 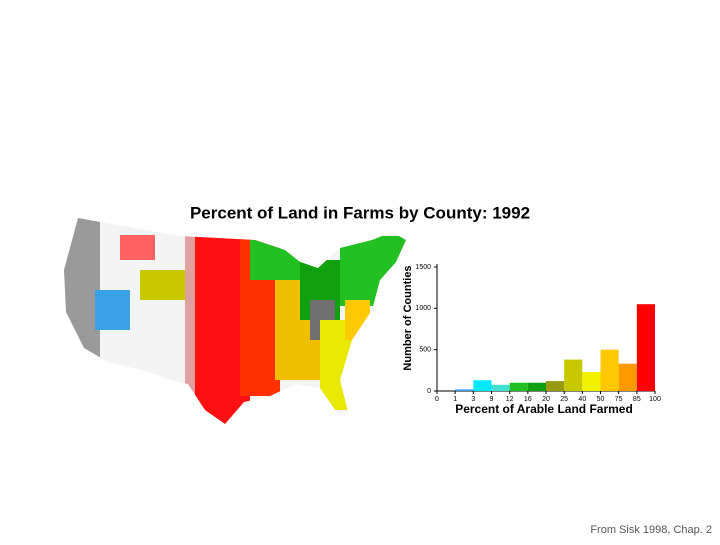 I want to click on x-axis-label: Percent of Arable Land Farmed, so click(x=544, y=409).